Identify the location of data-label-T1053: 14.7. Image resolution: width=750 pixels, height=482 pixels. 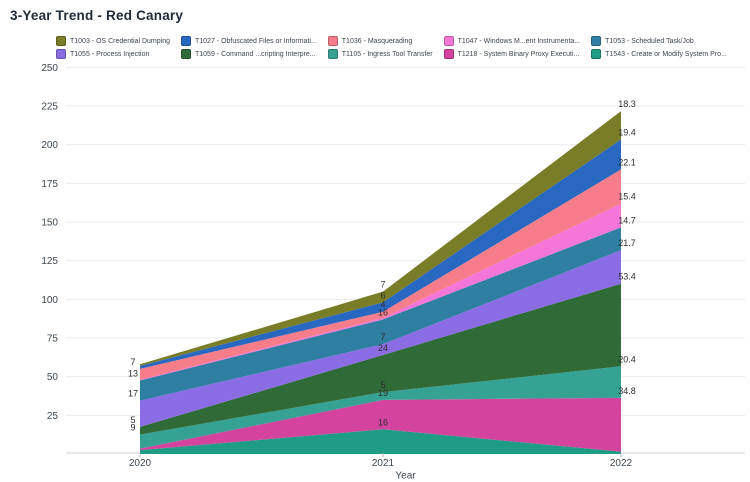
(627, 220).